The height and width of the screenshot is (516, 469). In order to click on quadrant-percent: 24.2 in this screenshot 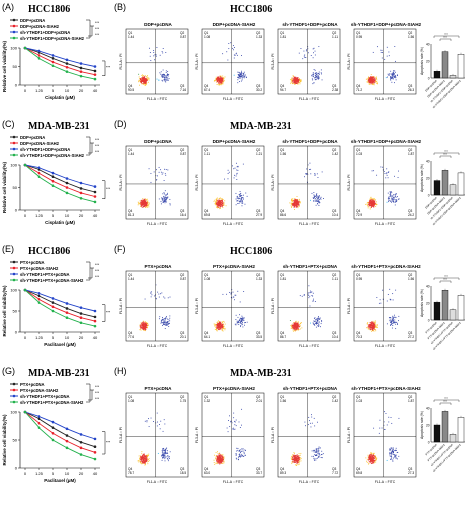, I will do `click(411, 215)`.